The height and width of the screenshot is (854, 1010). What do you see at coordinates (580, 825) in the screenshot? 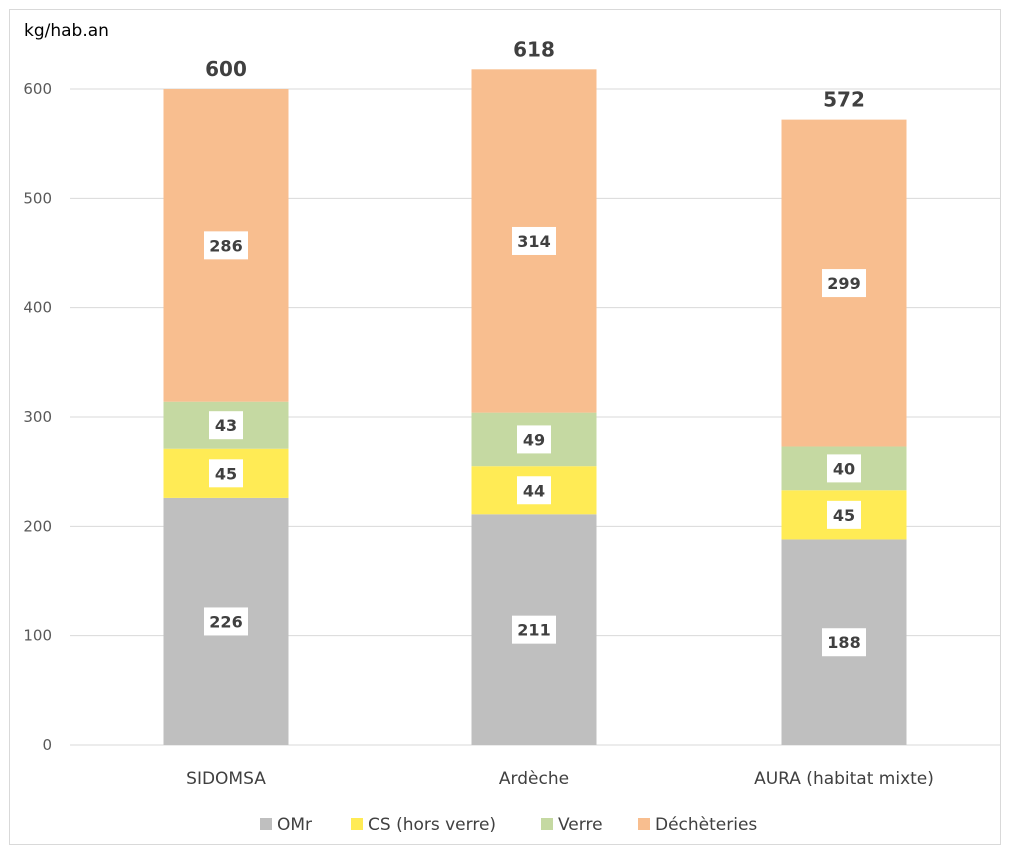
I see `legend-label: Verre` at bounding box center [580, 825].